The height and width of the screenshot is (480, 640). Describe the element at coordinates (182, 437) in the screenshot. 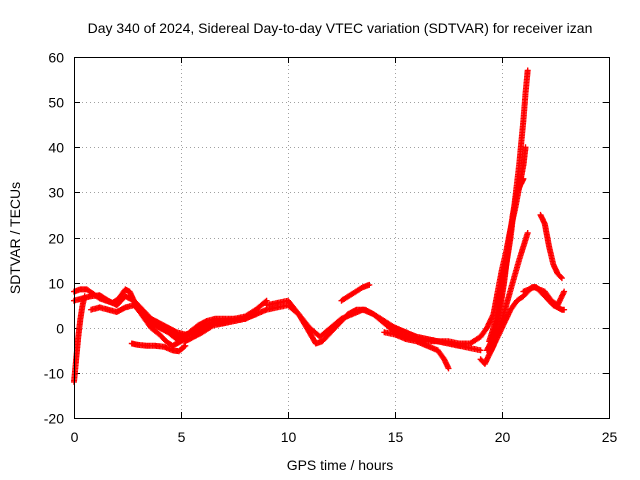

I see `x-tick-label: 5` at that location.